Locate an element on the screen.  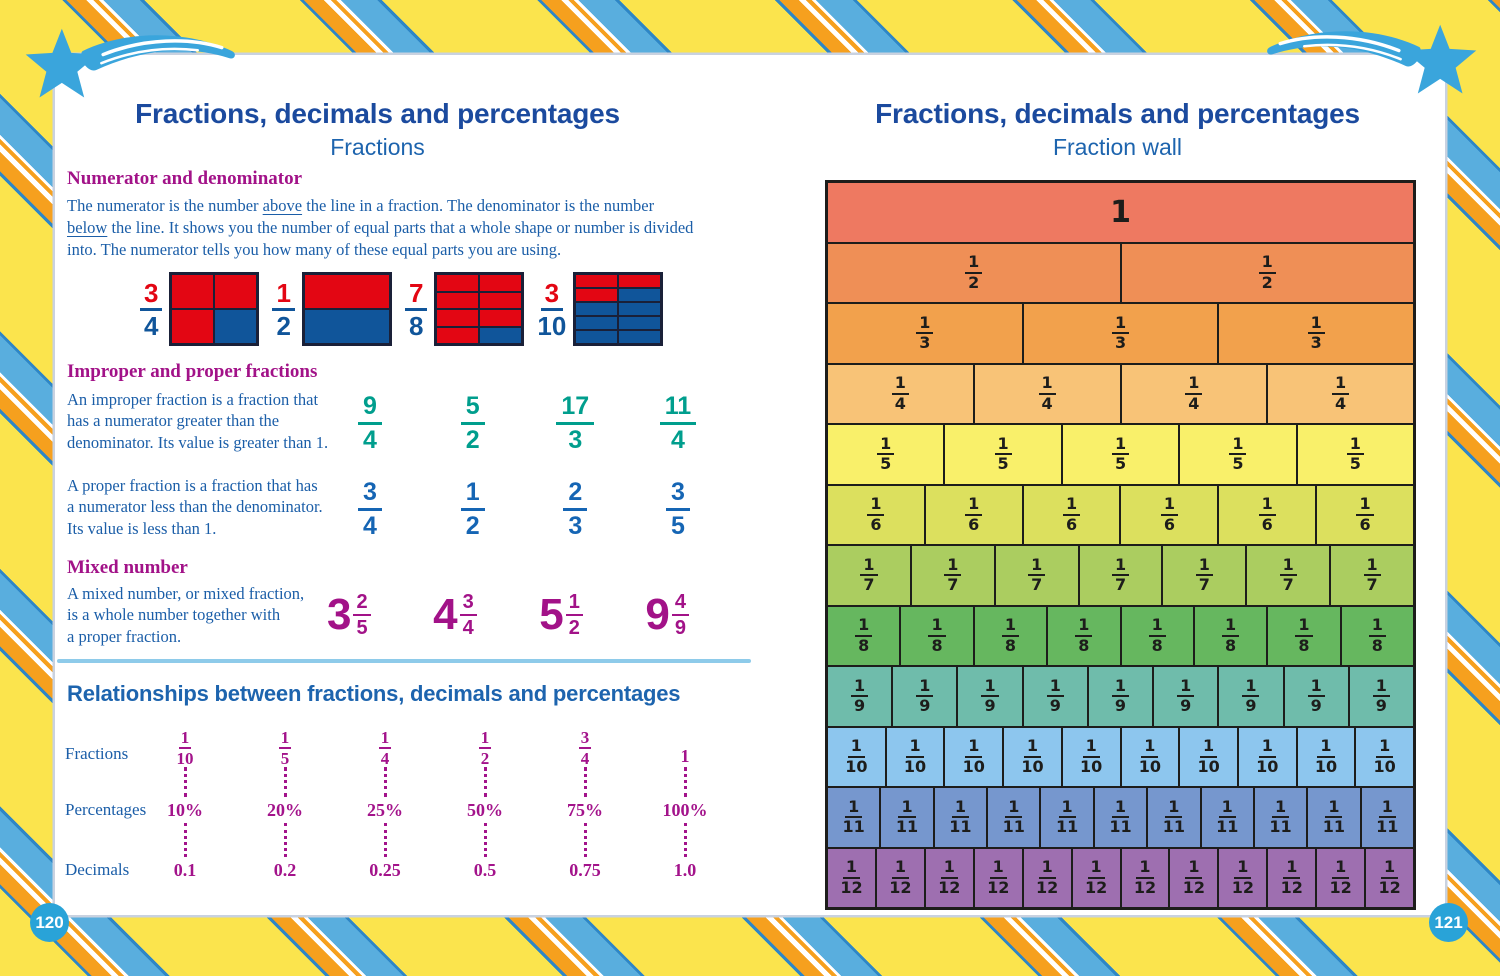
mixed-whole-number: 5 is located at coordinates (551, 615).